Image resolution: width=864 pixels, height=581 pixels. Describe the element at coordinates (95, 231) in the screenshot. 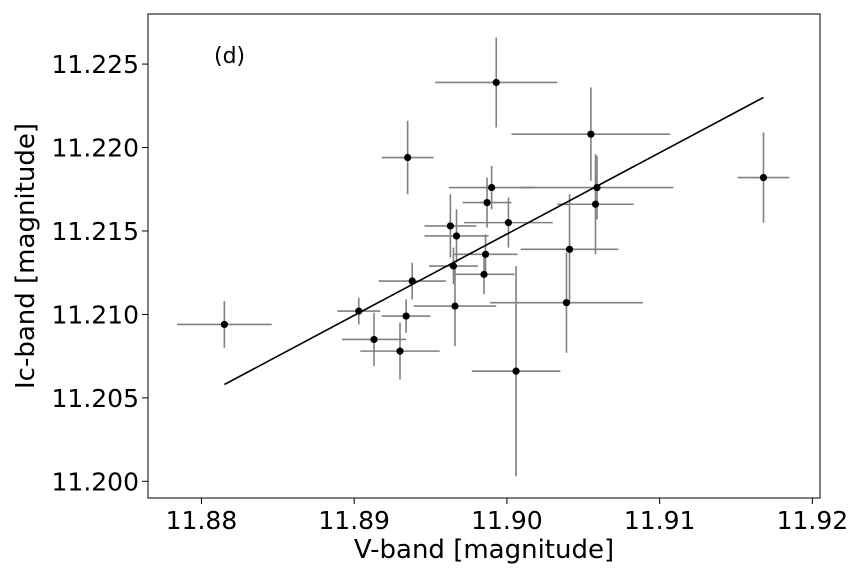

I see `y-tick-label-3: 11.215` at that location.